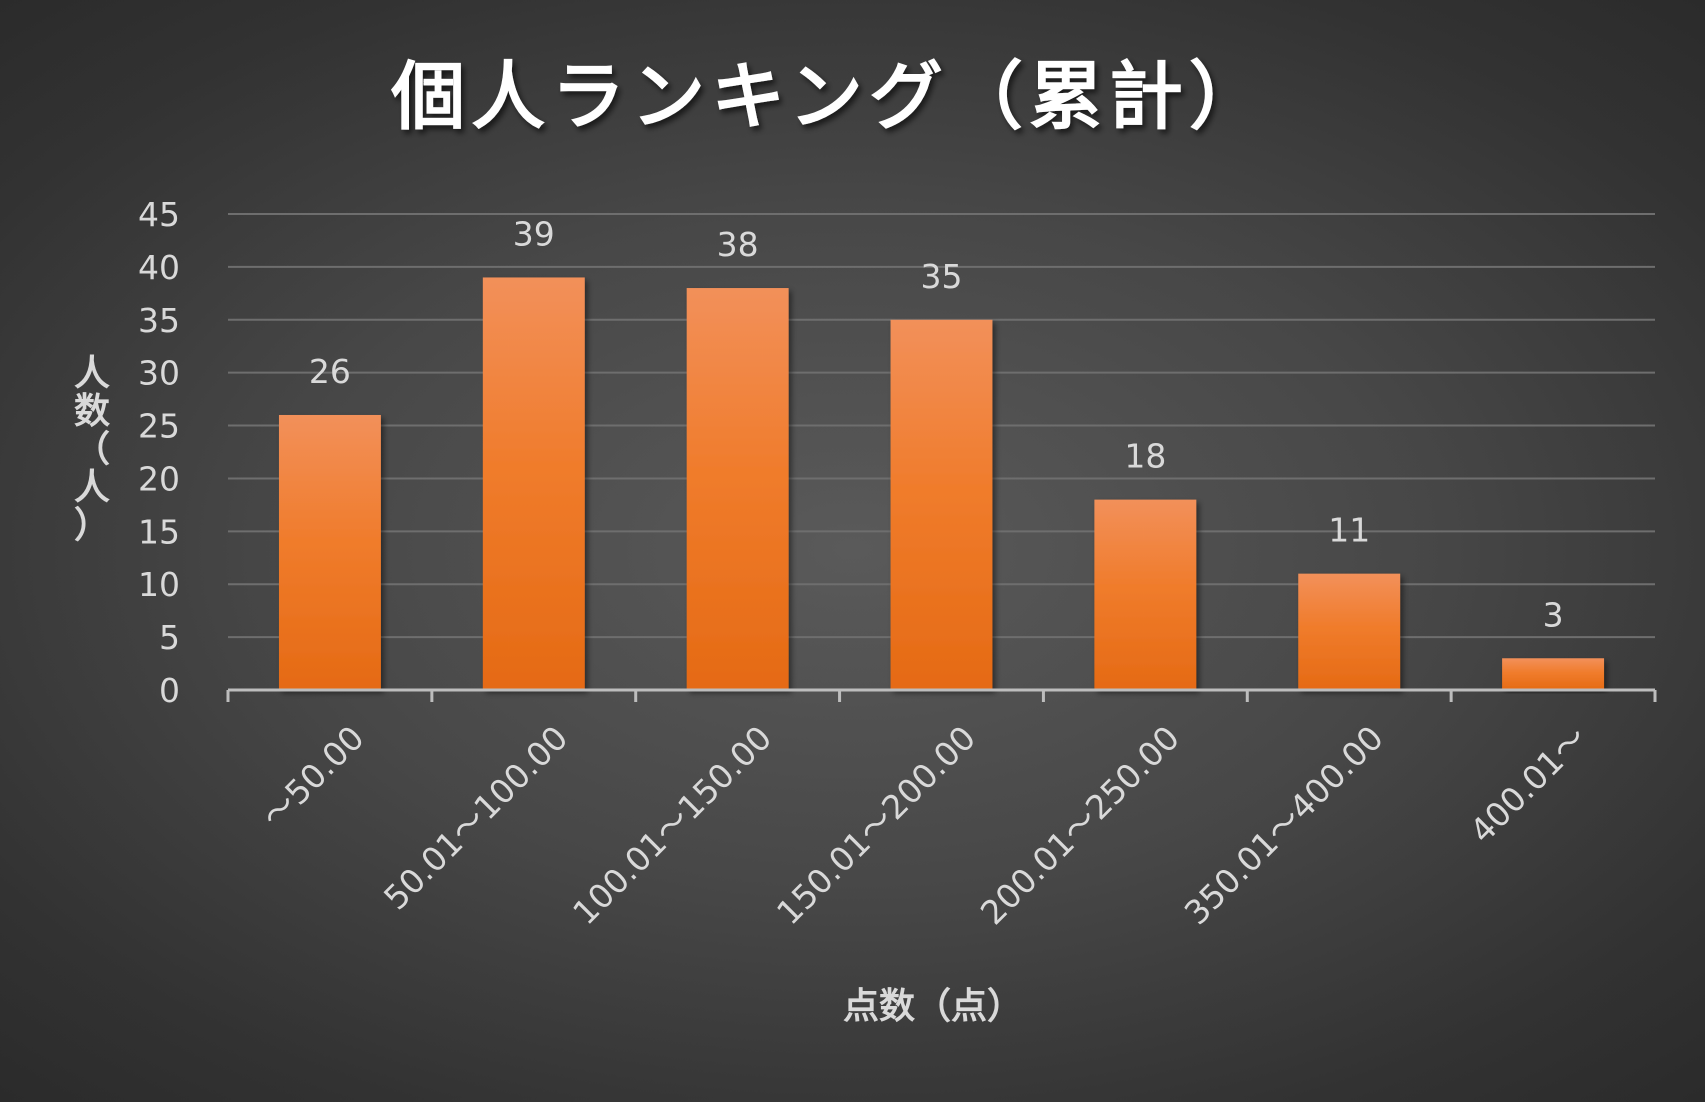  I want to click on x-tick-label: 350.01～400.00, so click(1284, 825).